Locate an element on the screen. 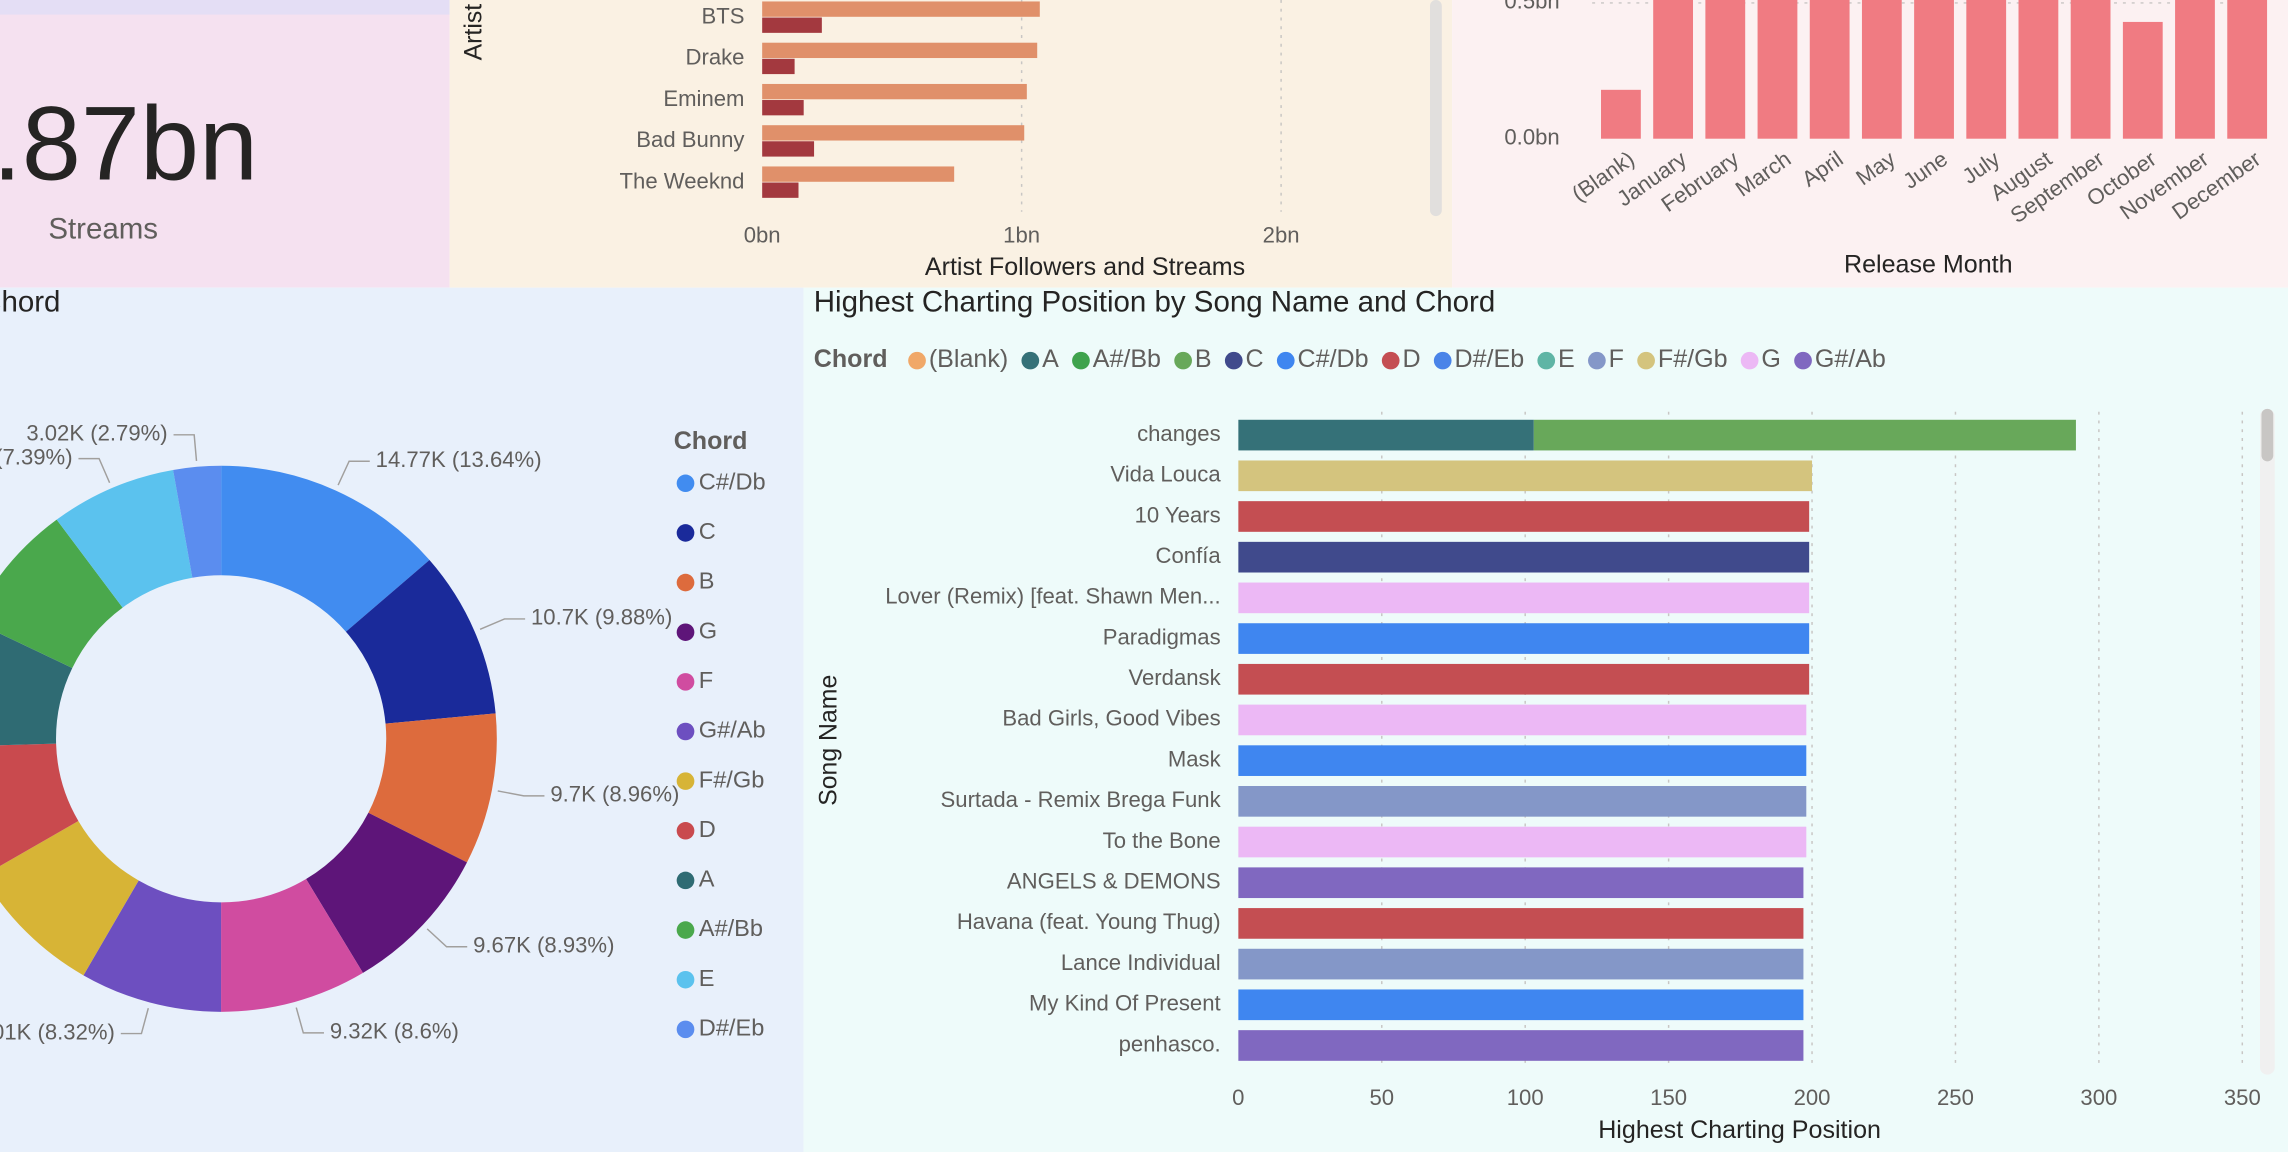 The height and width of the screenshot is (1152, 2288). scrollbar is located at coordinates (1436, 108).